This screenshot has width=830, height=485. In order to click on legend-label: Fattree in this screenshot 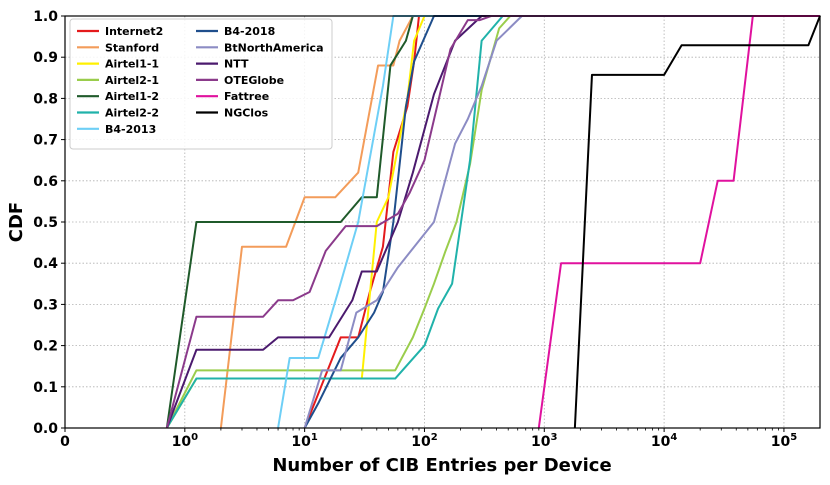, I will do `click(246, 96)`.